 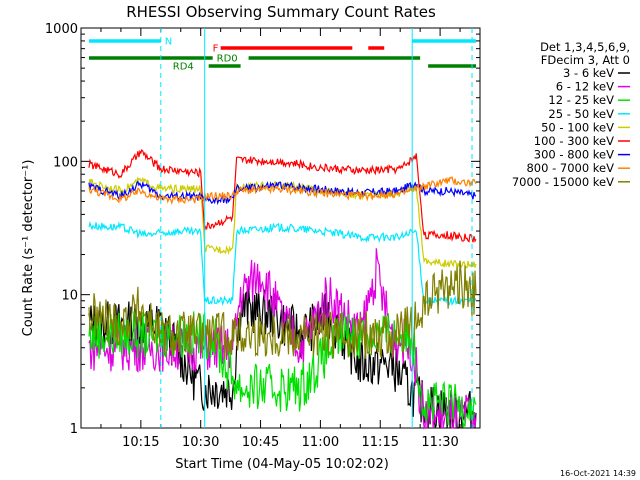 I want to click on legend-entry: 25 - 50 keV, so click(x=581, y=114).